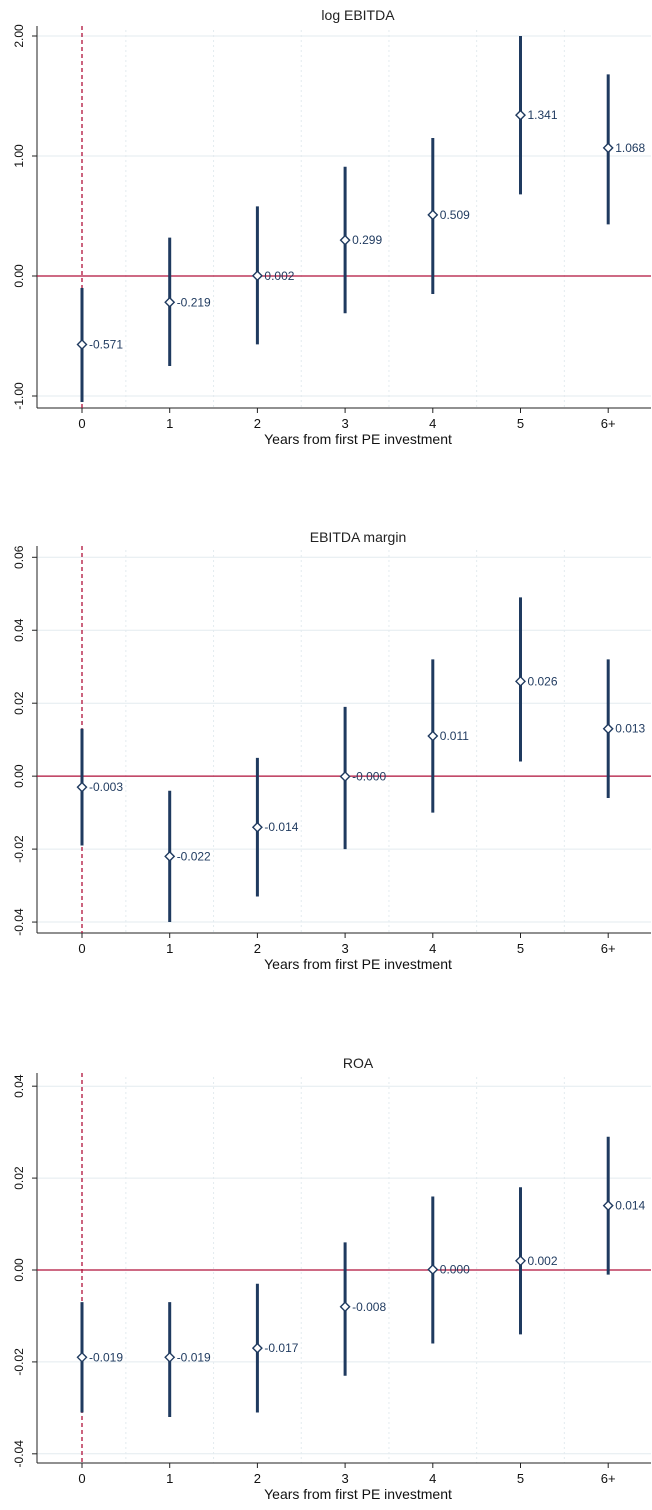 This screenshot has height=1510, width=652. Describe the element at coordinates (630, 1206) in the screenshot. I see `point-estimate-label: 0.014` at that location.